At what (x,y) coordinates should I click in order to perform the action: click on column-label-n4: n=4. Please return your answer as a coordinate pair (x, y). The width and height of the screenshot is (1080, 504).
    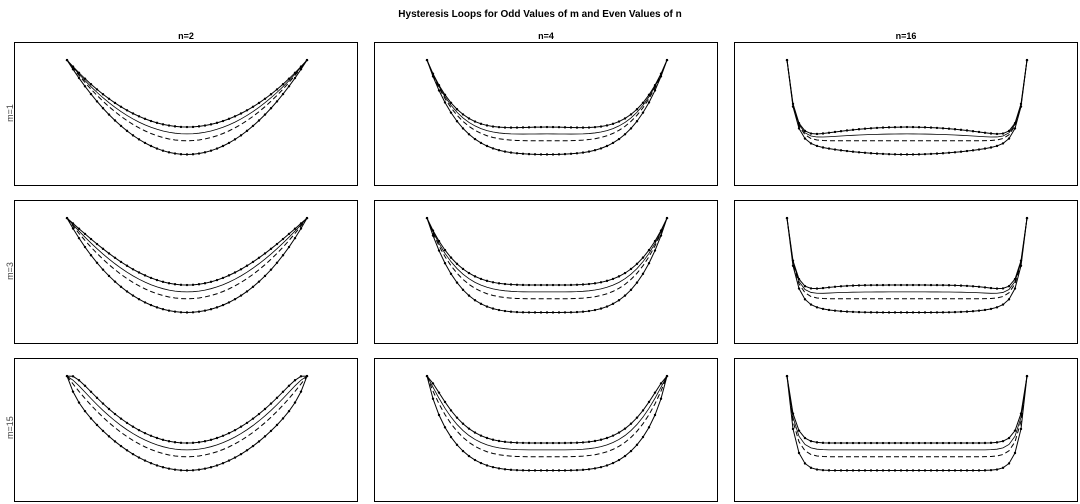
    Looking at the image, I should click on (546, 36).